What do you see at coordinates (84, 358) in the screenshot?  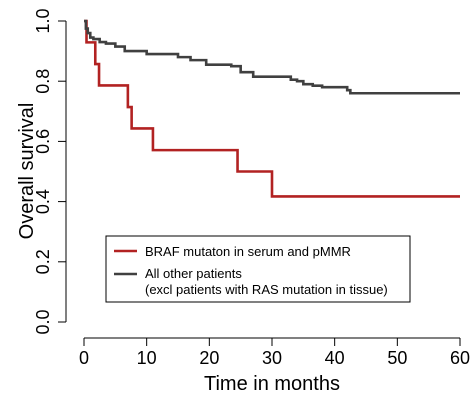 I see `x-tick-label: 0` at bounding box center [84, 358].